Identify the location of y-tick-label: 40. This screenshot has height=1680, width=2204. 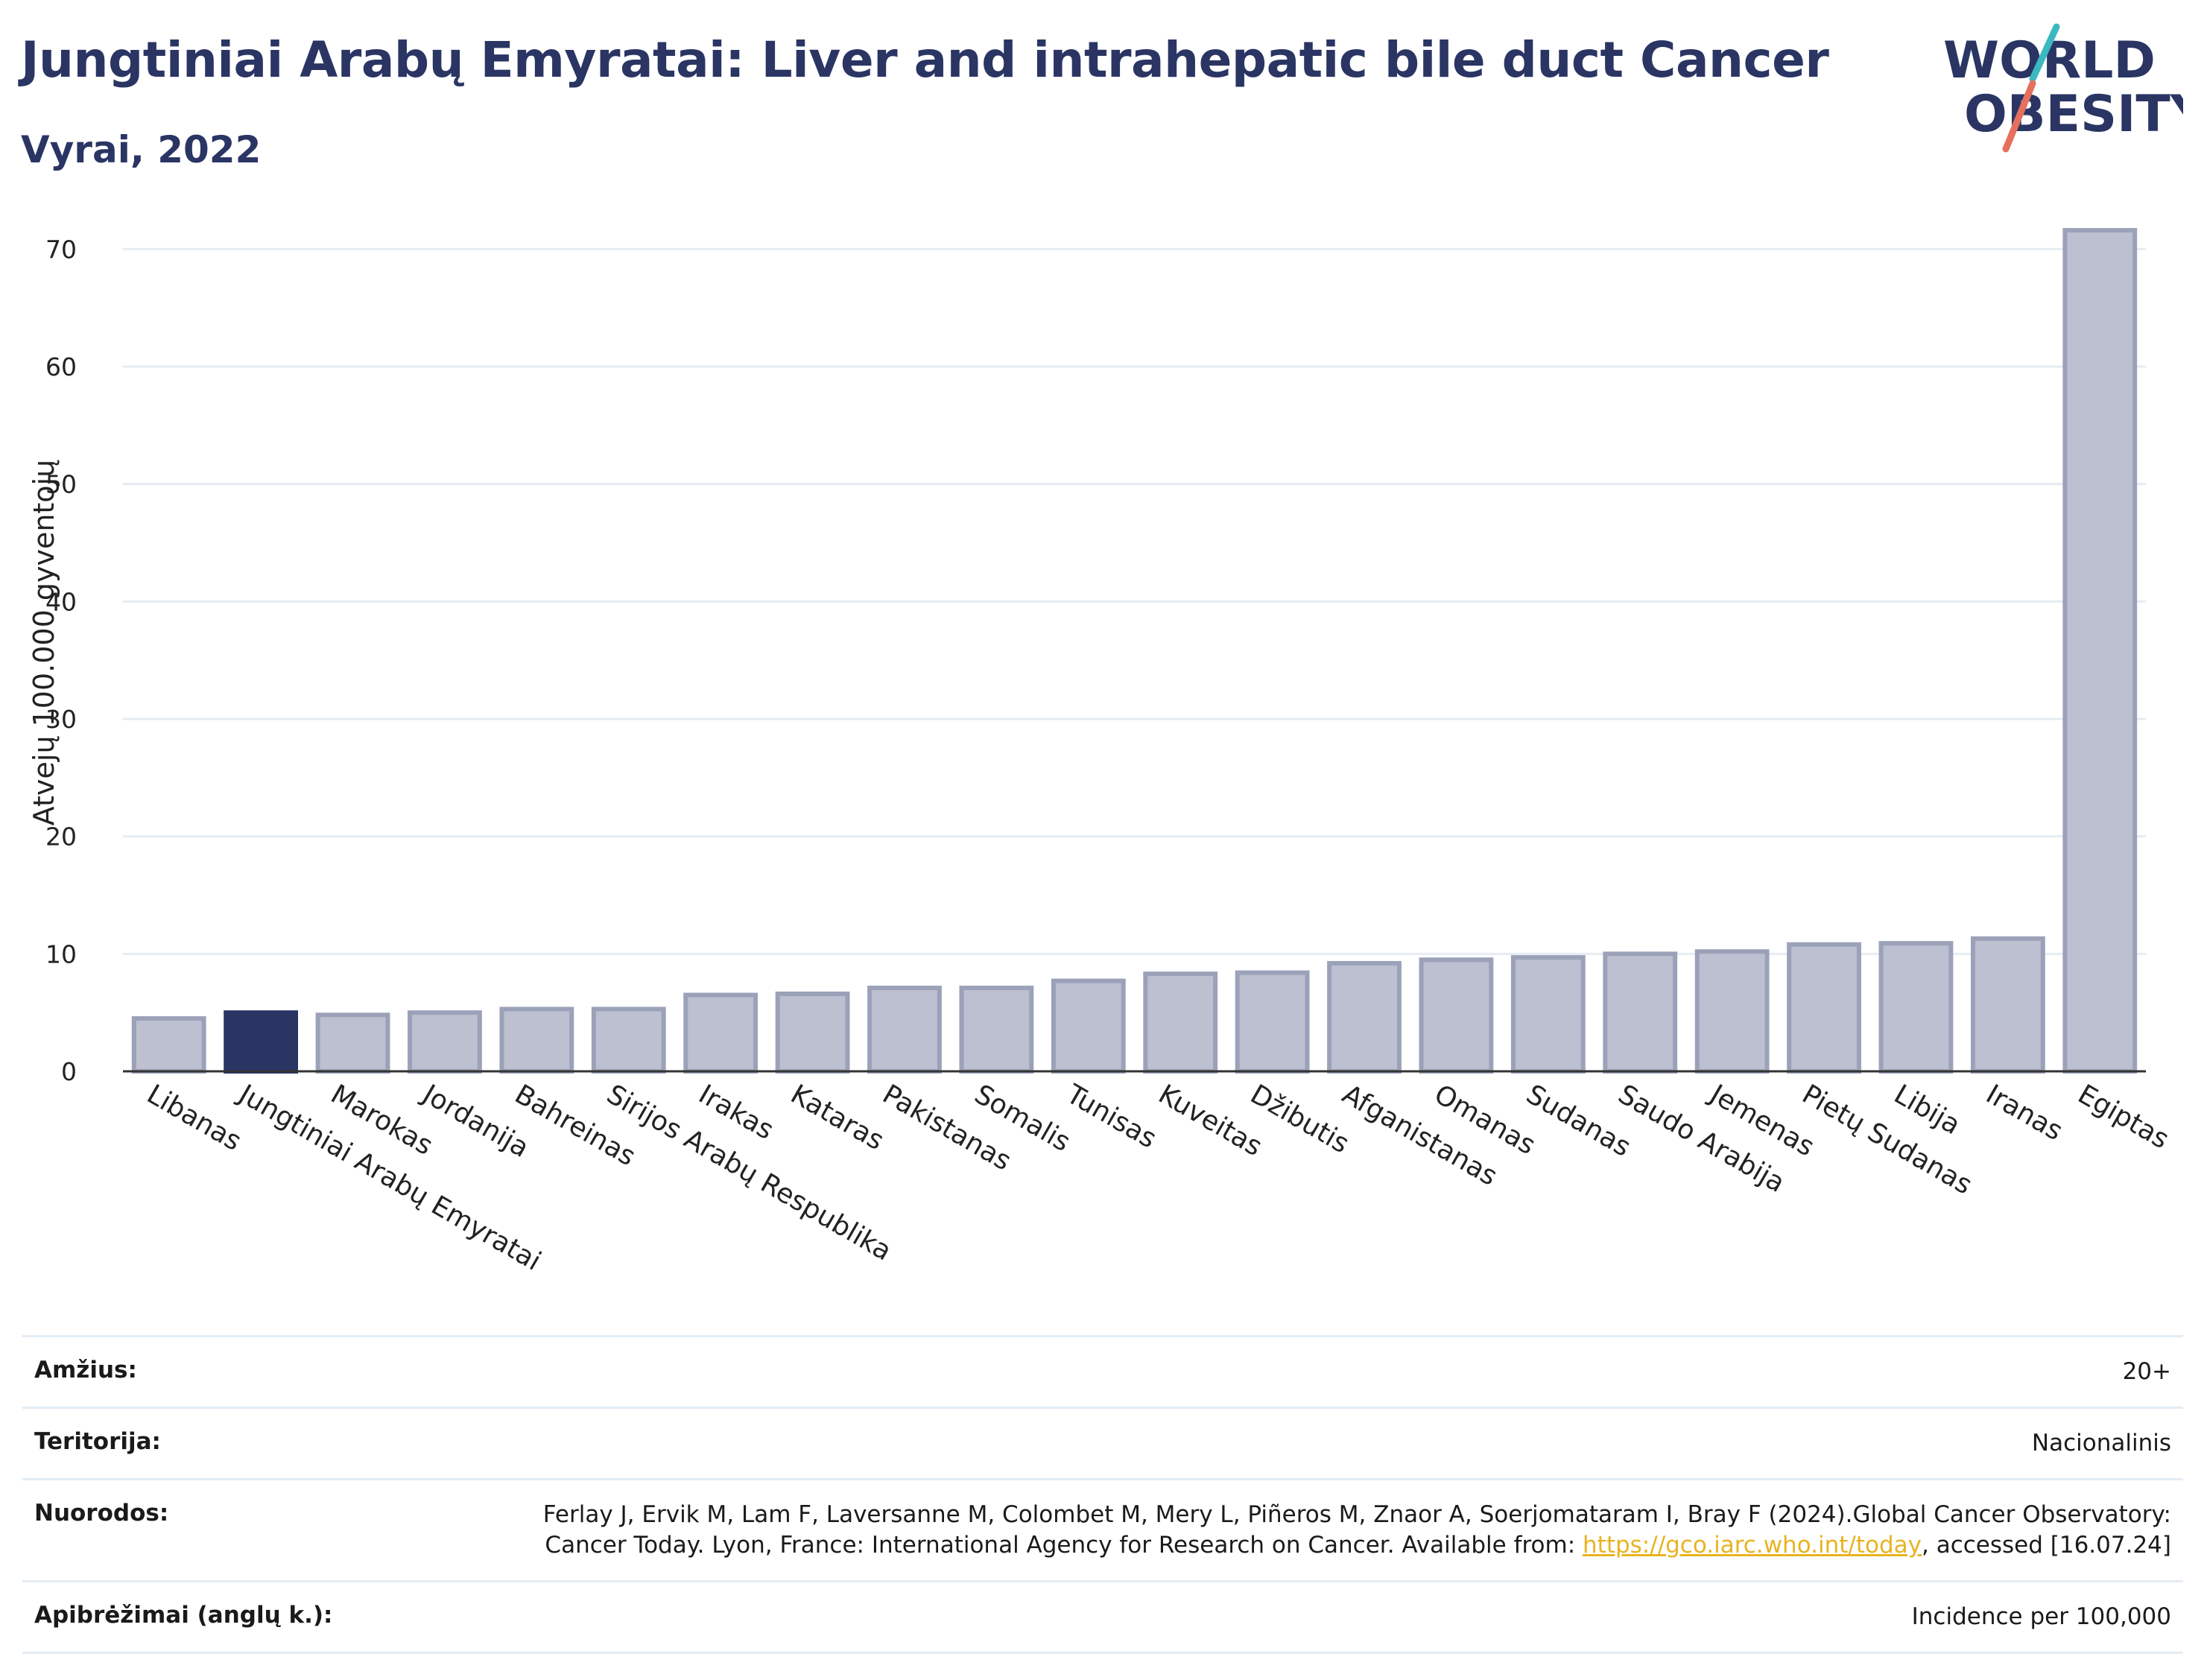
(61, 601).